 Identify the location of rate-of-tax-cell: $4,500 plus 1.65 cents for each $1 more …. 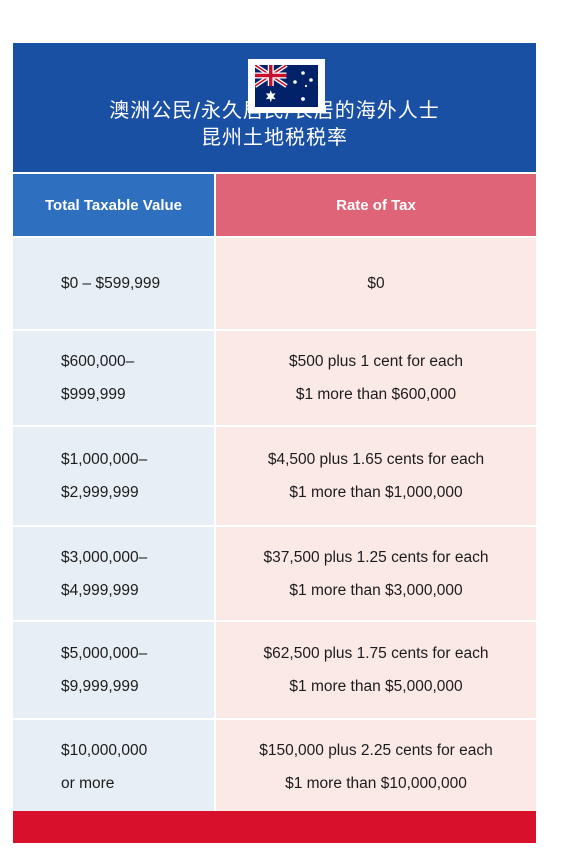
(376, 476).